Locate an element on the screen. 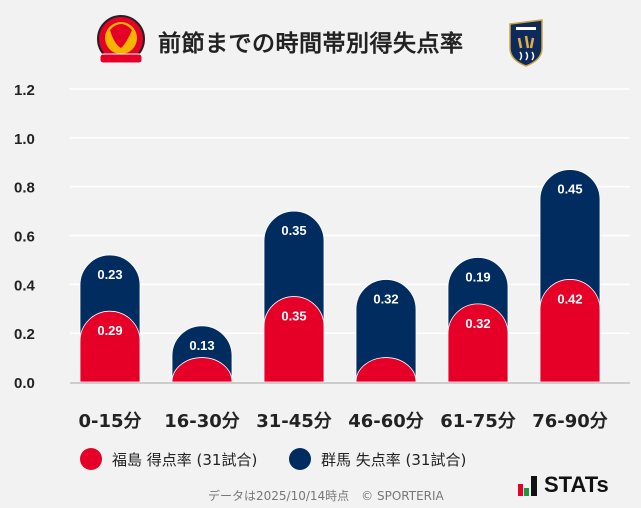 The width and height of the screenshot is (641, 508). bar-value-label: 0.45 is located at coordinates (569, 189).